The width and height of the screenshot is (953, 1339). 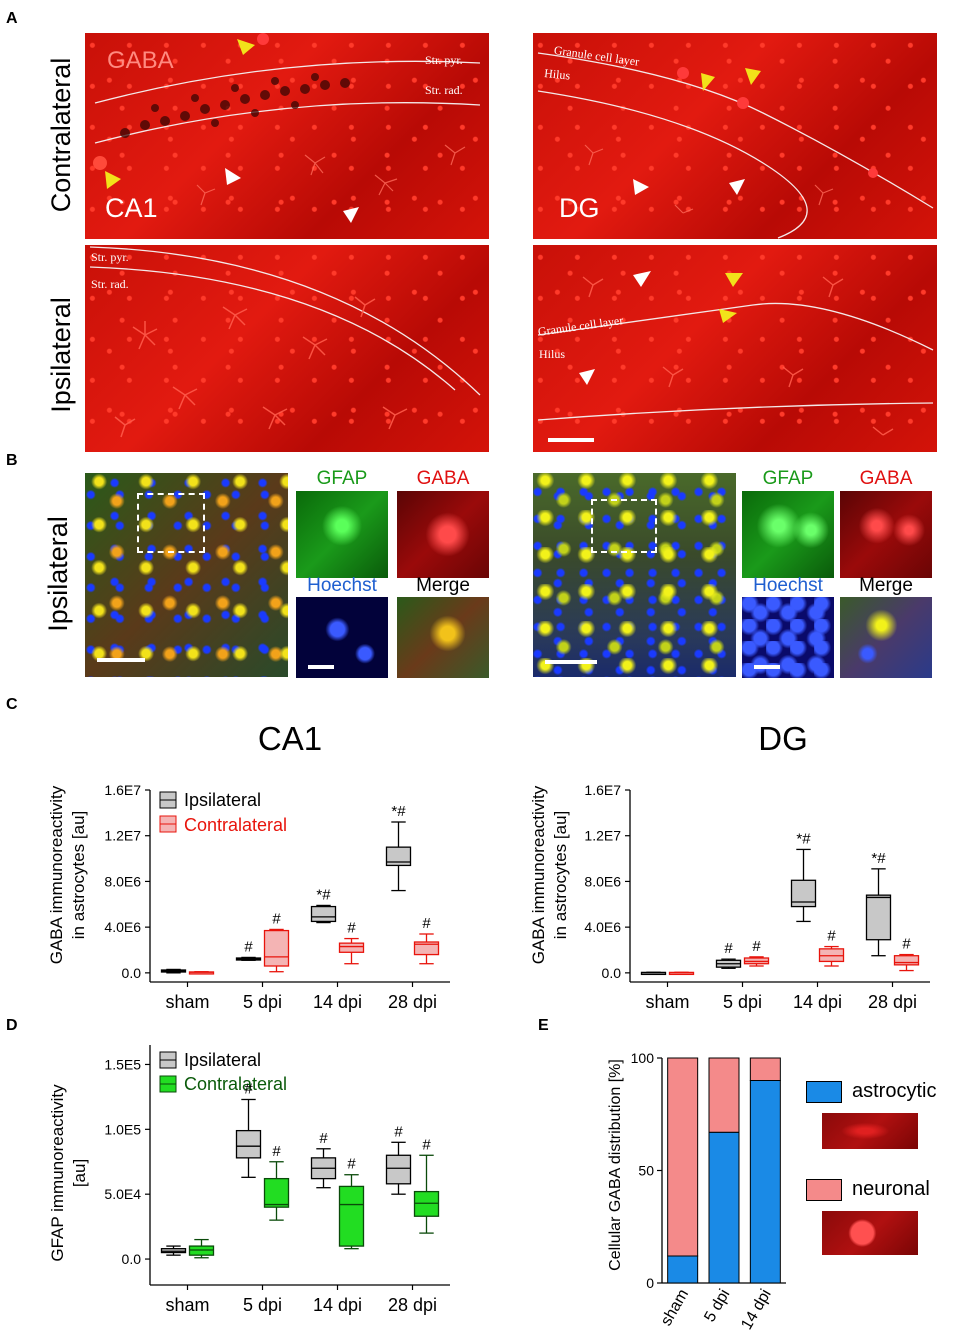 I want to click on chart-title-dg: DG, so click(x=783, y=738).